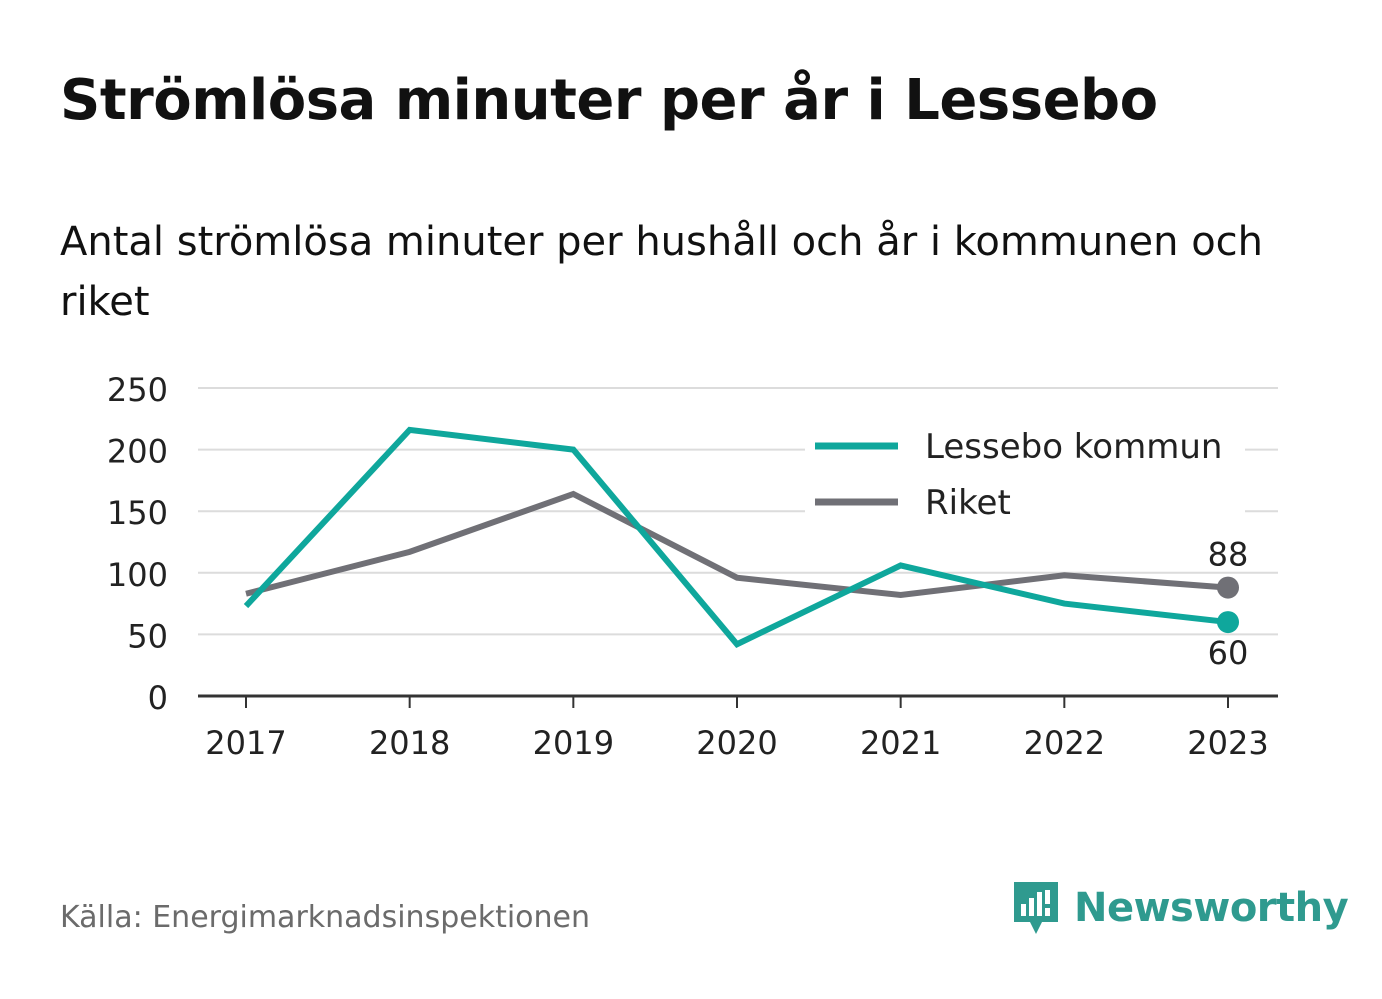  What do you see at coordinates (968, 503) in the screenshot?
I see `legend-label: Riket` at bounding box center [968, 503].